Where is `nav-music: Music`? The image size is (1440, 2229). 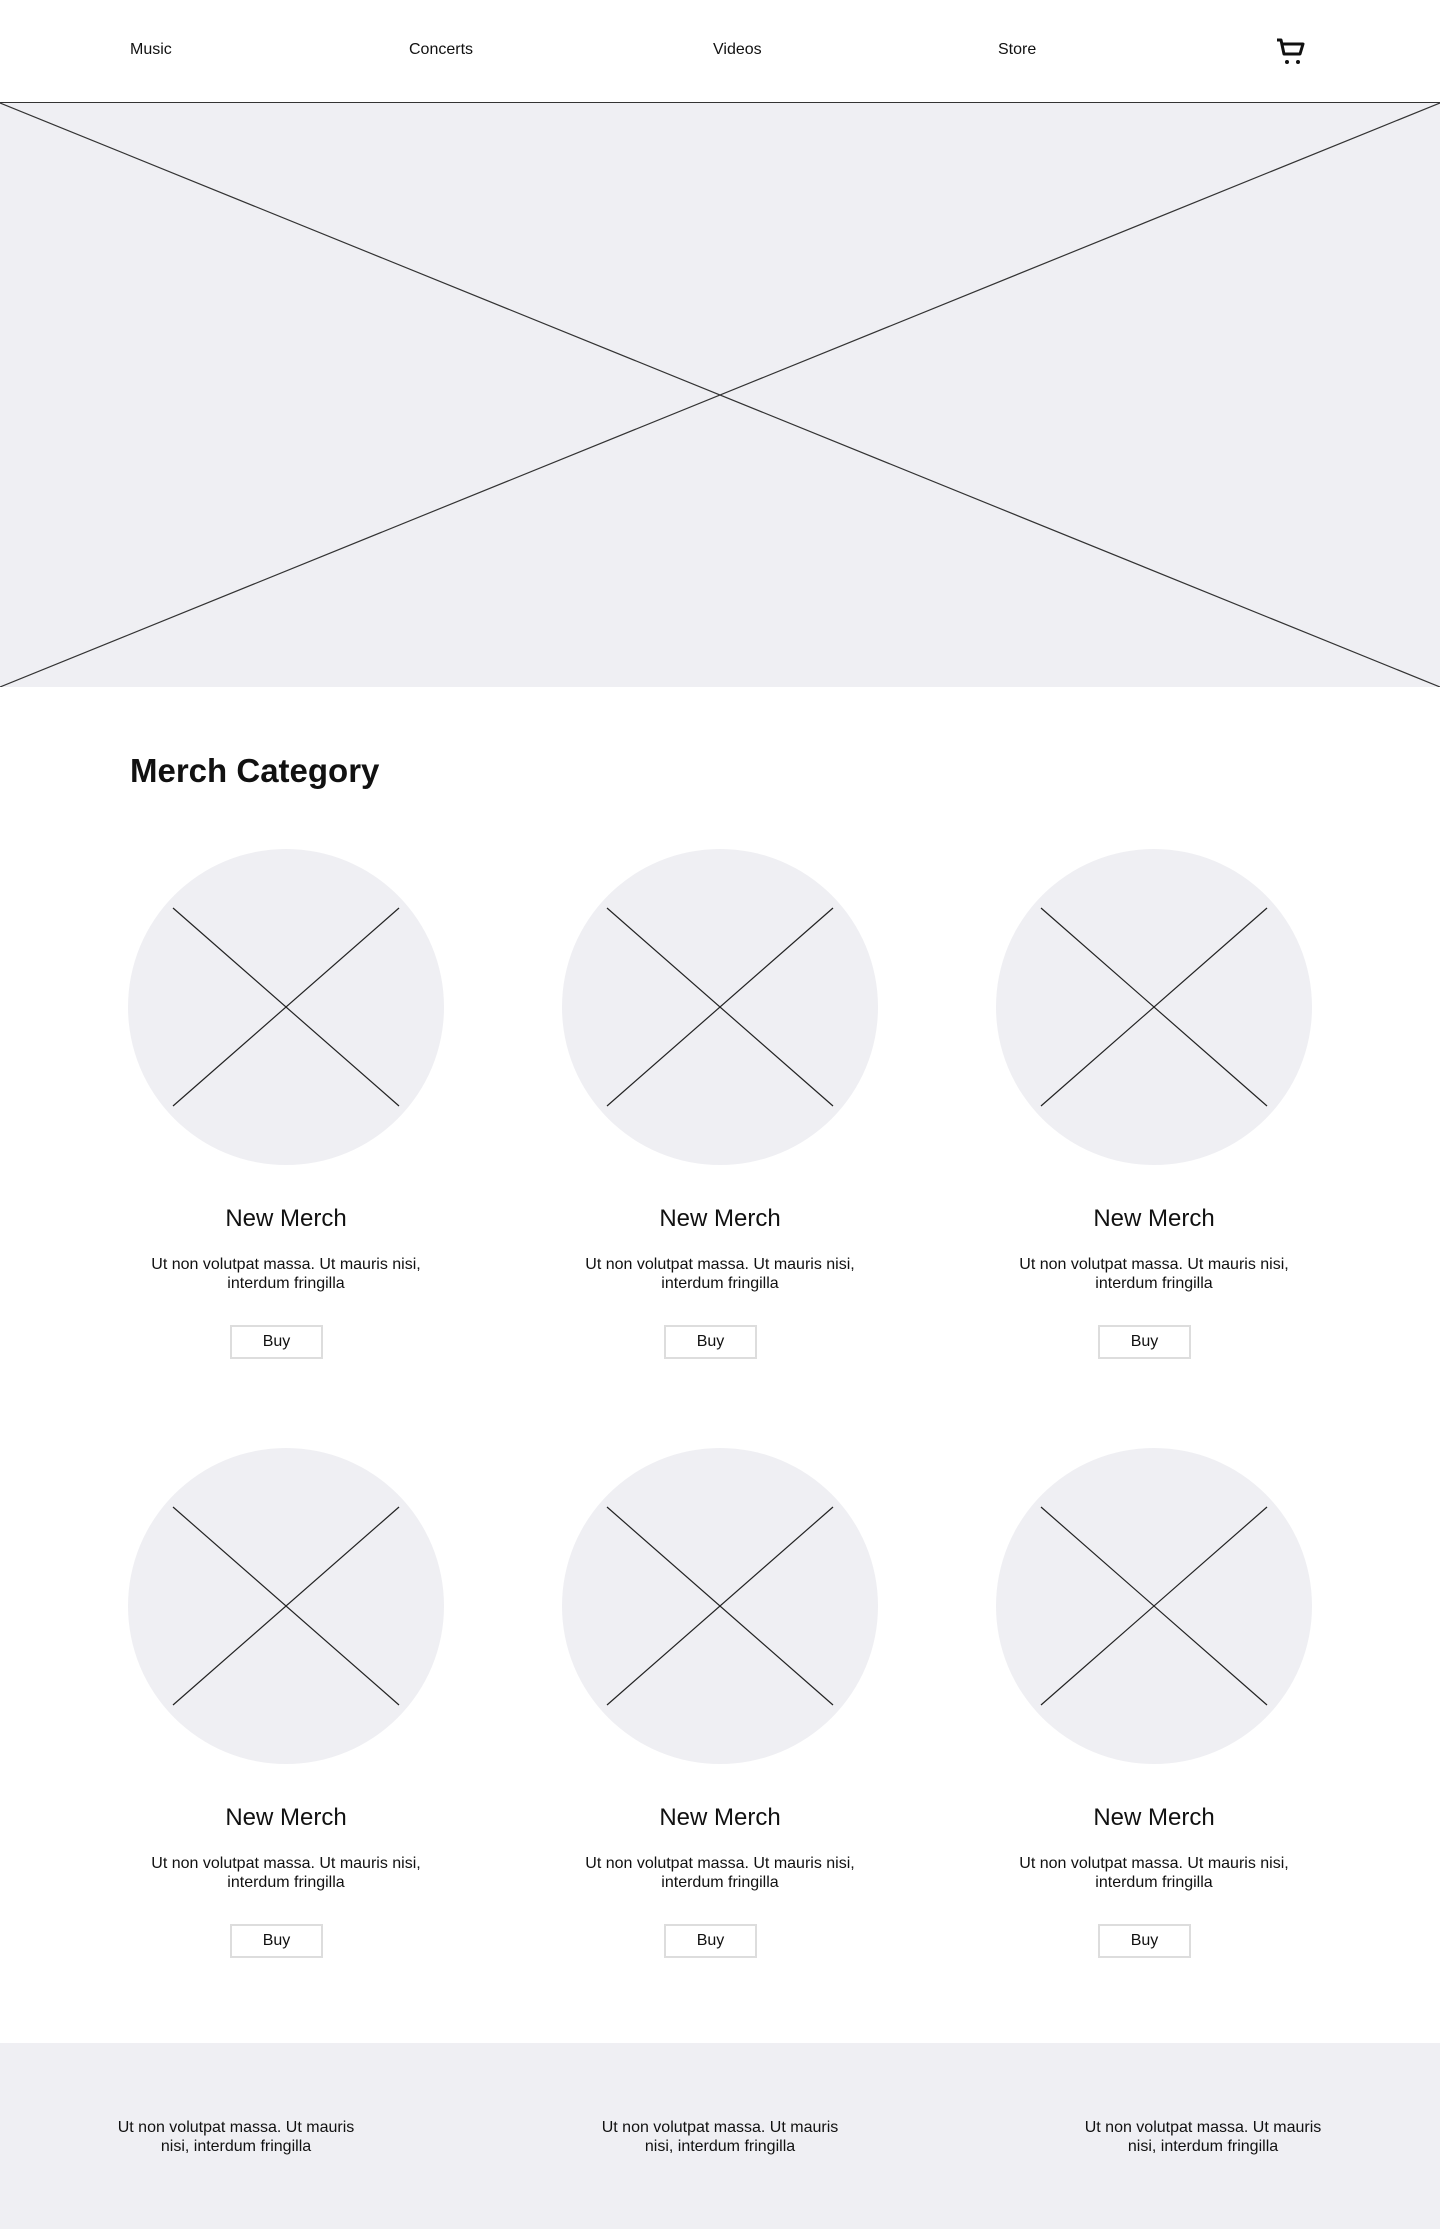 nav-music: Music is located at coordinates (151, 49).